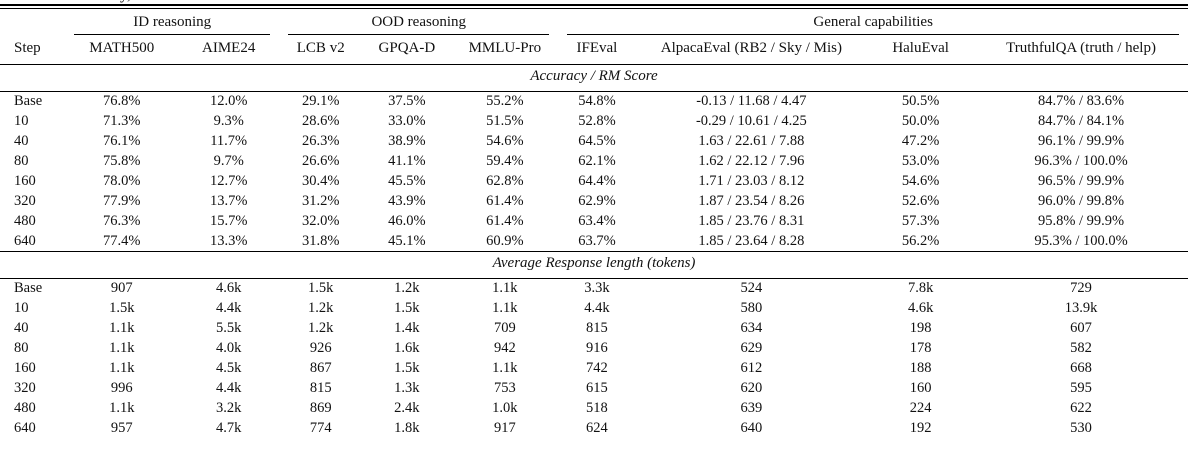 The width and height of the screenshot is (1188, 453). What do you see at coordinates (504, 348) in the screenshot?
I see `value-cell: 942` at bounding box center [504, 348].